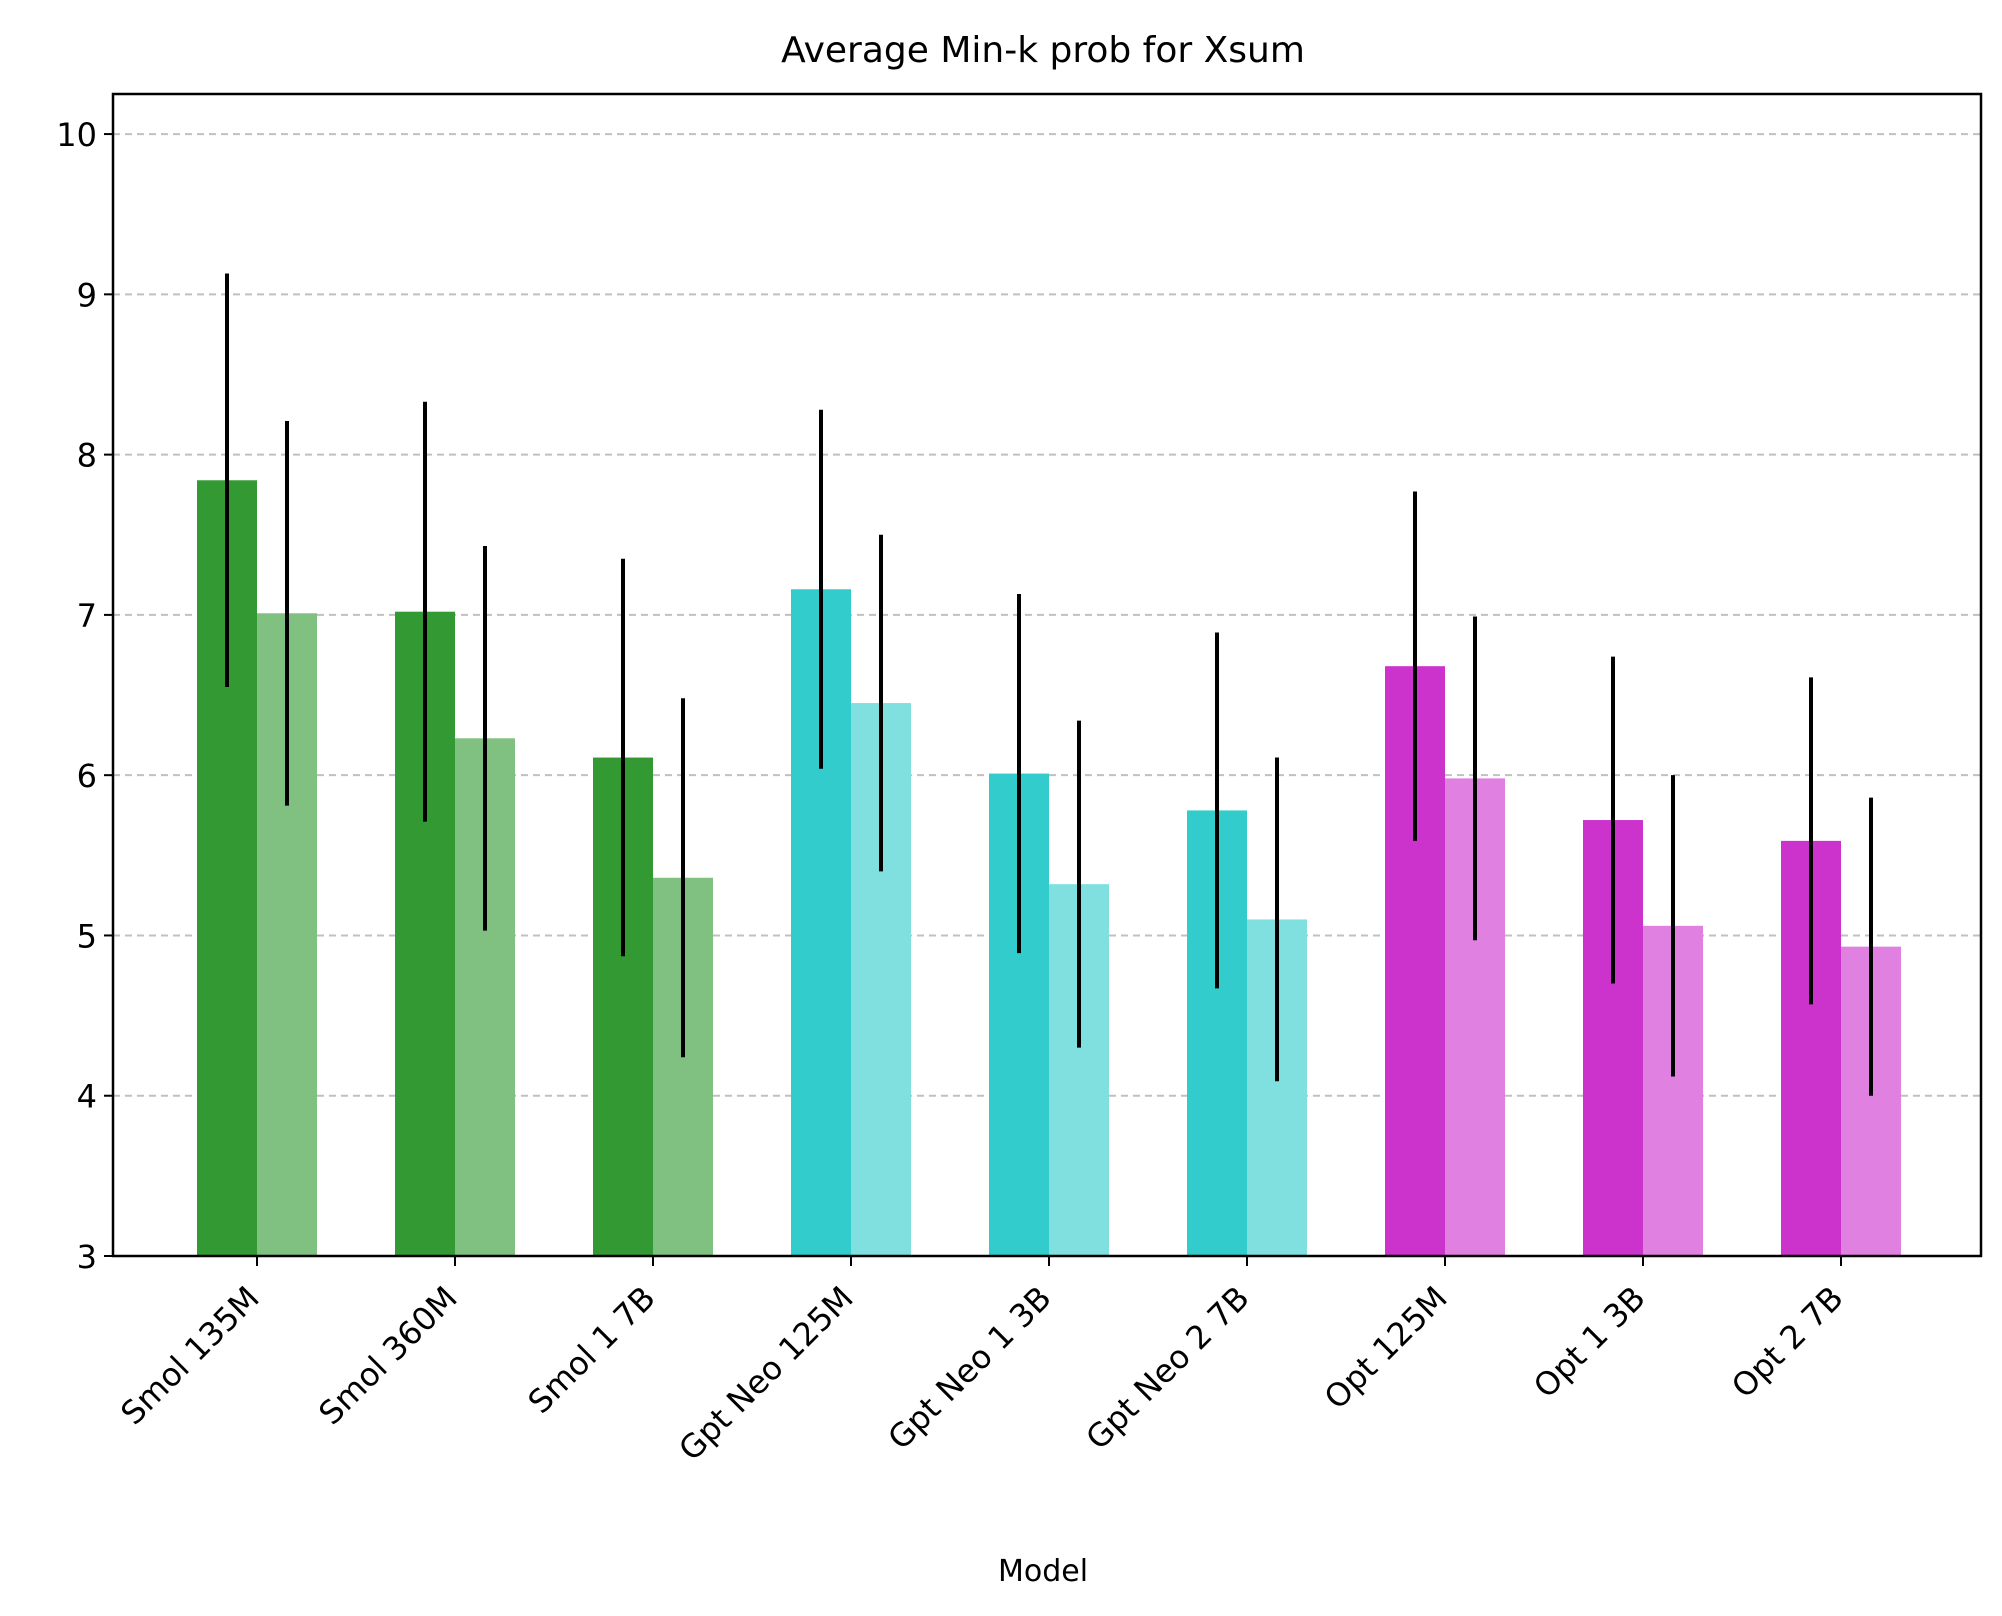  I want to click on y-tick-label: 7, so click(87, 616).